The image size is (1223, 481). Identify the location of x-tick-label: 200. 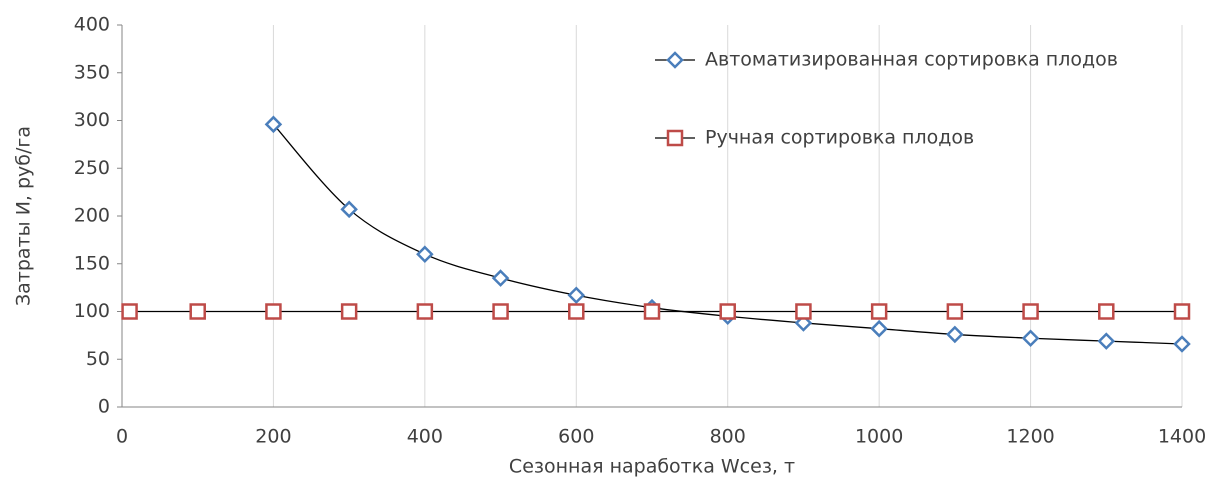
(273, 437).